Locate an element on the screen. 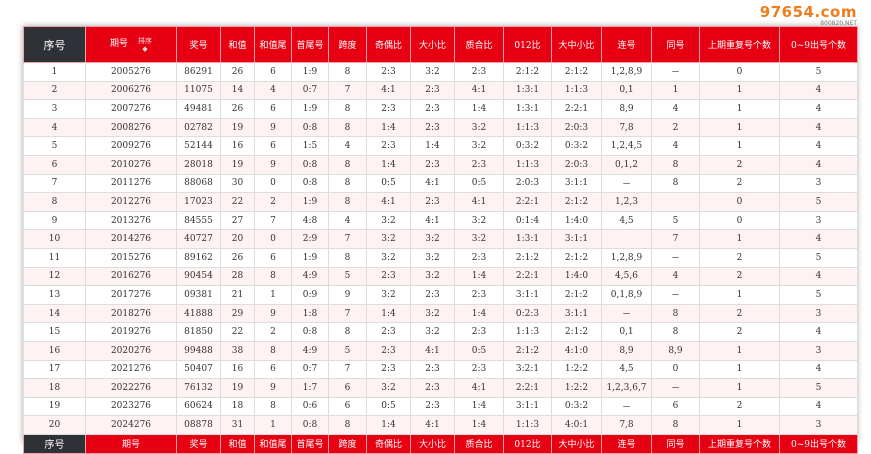 This screenshot has height=454, width=871. table-cell: 89162 is located at coordinates (198, 257).